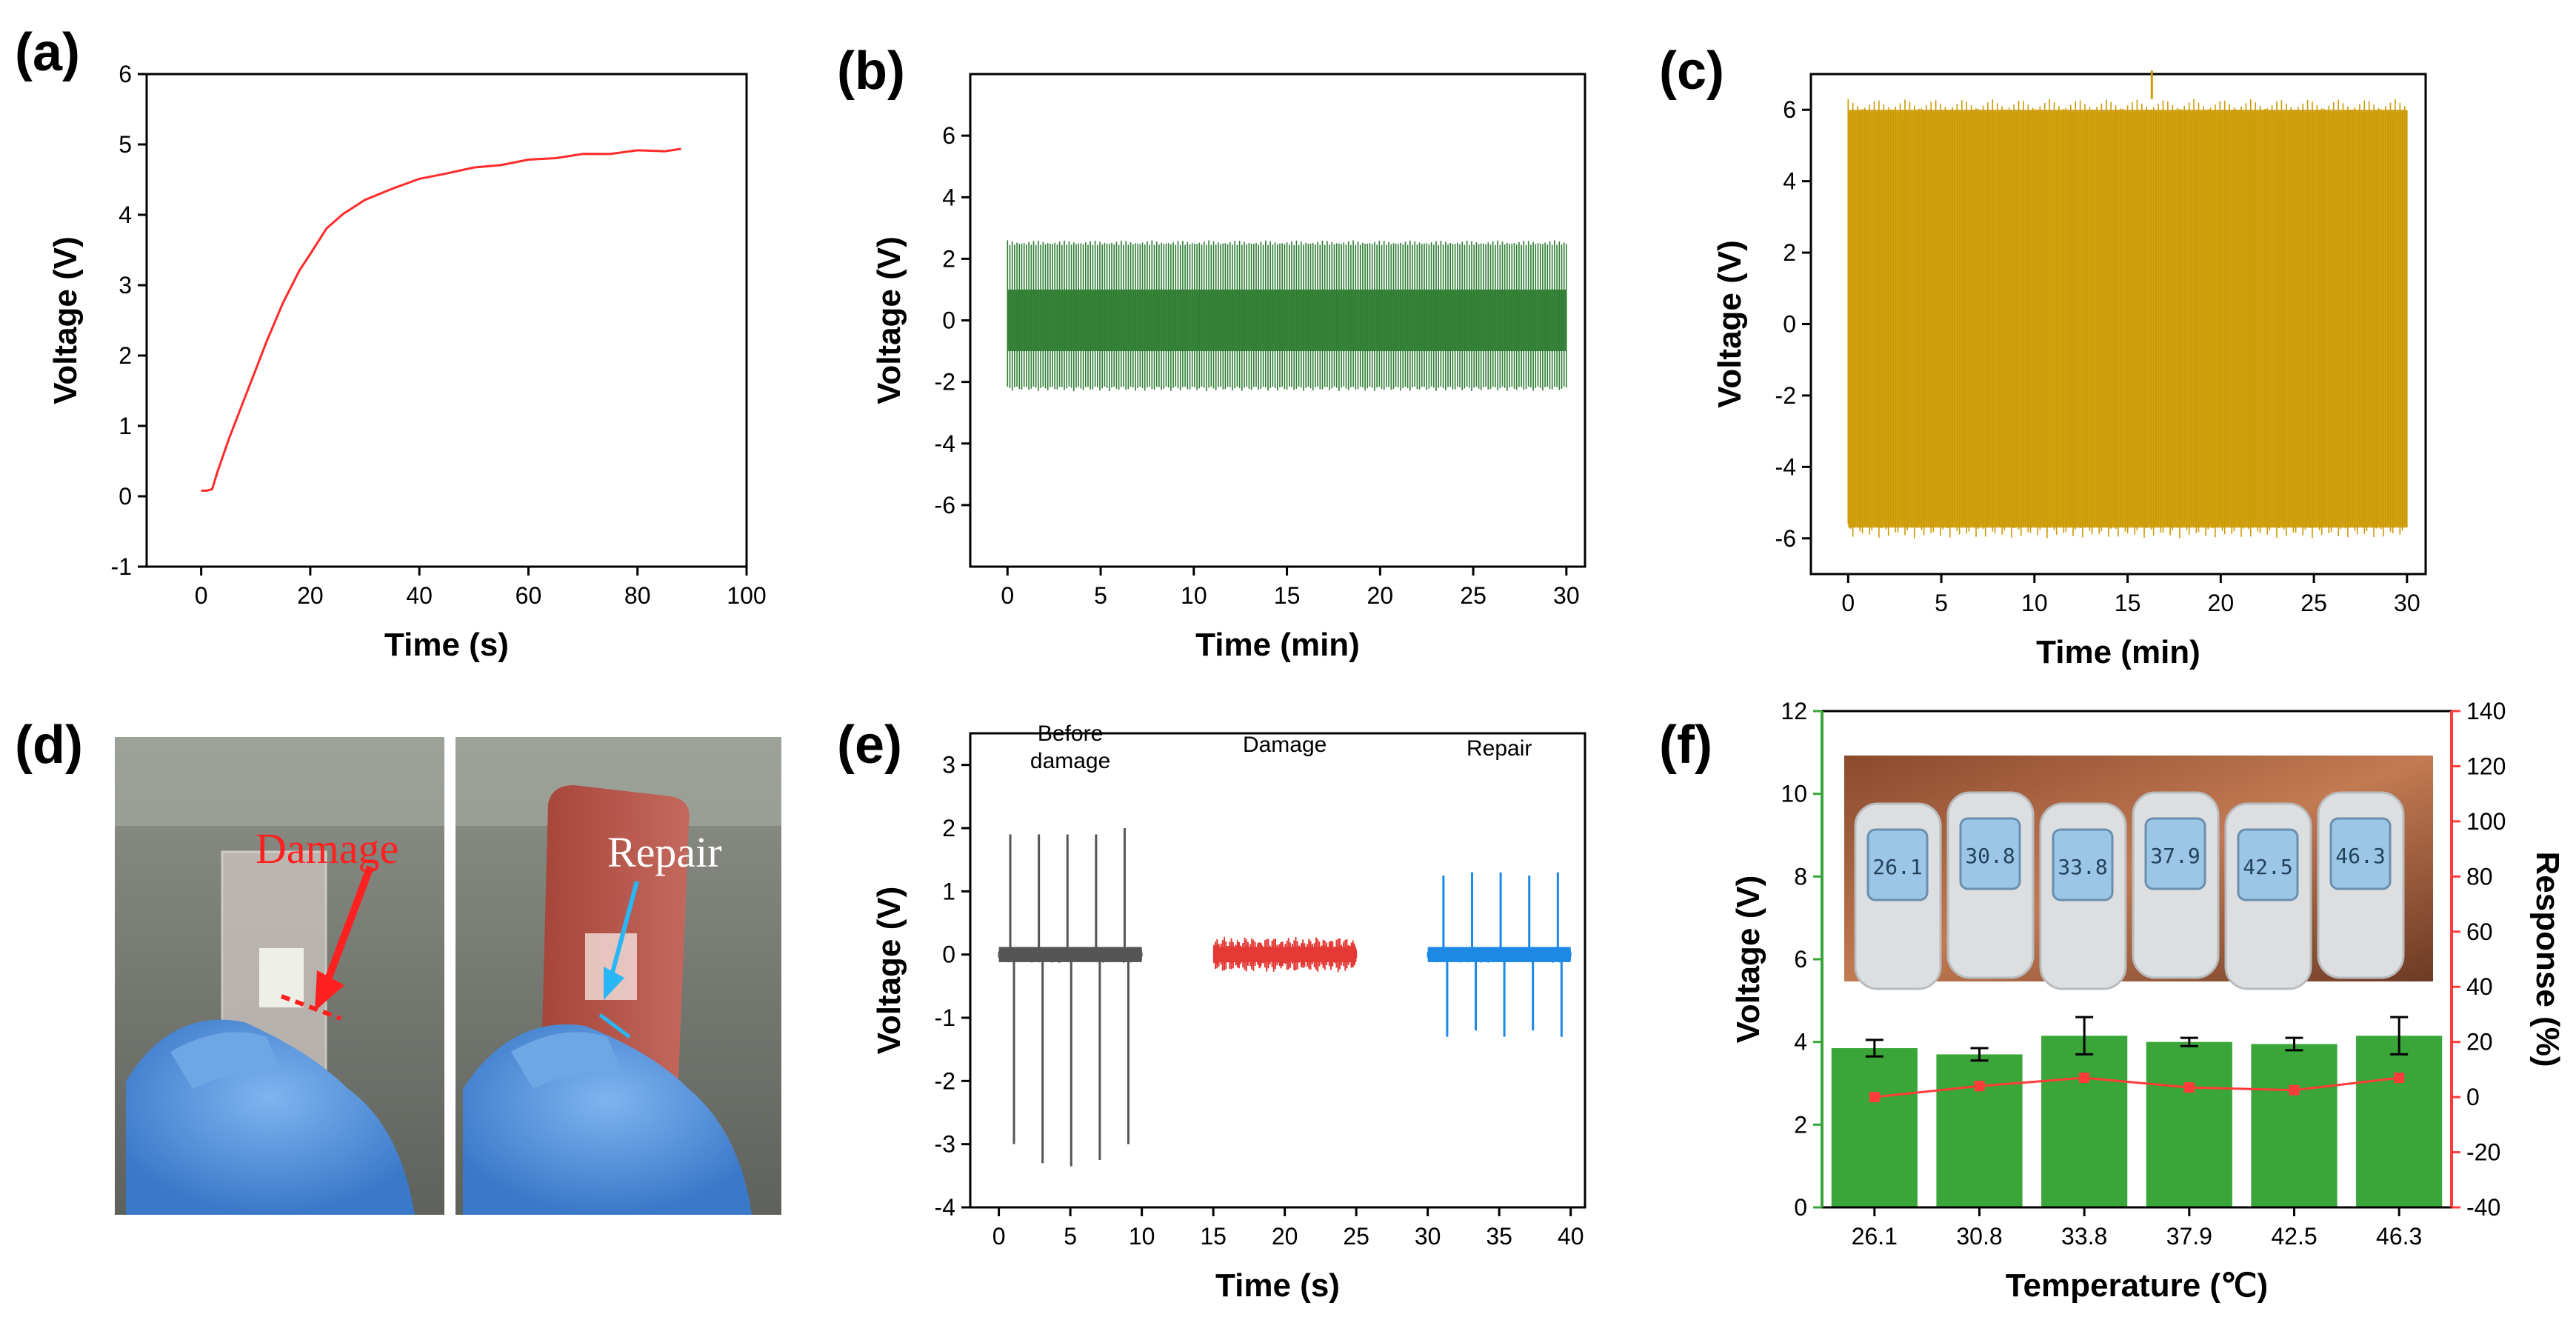 The width and height of the screenshot is (2576, 1337). Describe the element at coordinates (1979, 1236) in the screenshot. I see `x-tick-label: 30.8` at that location.